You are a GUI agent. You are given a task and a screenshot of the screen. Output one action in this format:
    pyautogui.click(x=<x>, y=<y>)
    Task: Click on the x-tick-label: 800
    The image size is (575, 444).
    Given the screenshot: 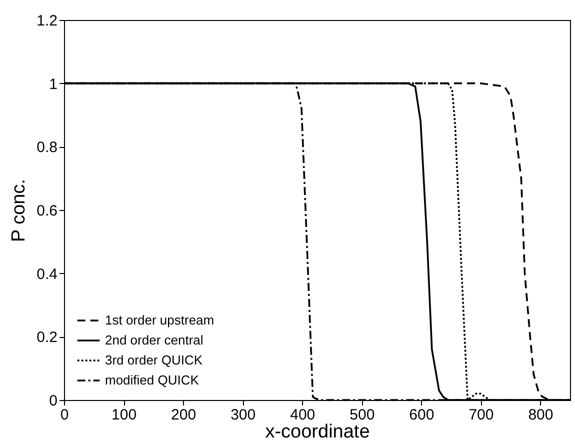 What is the action you would take?
    pyautogui.click(x=541, y=415)
    